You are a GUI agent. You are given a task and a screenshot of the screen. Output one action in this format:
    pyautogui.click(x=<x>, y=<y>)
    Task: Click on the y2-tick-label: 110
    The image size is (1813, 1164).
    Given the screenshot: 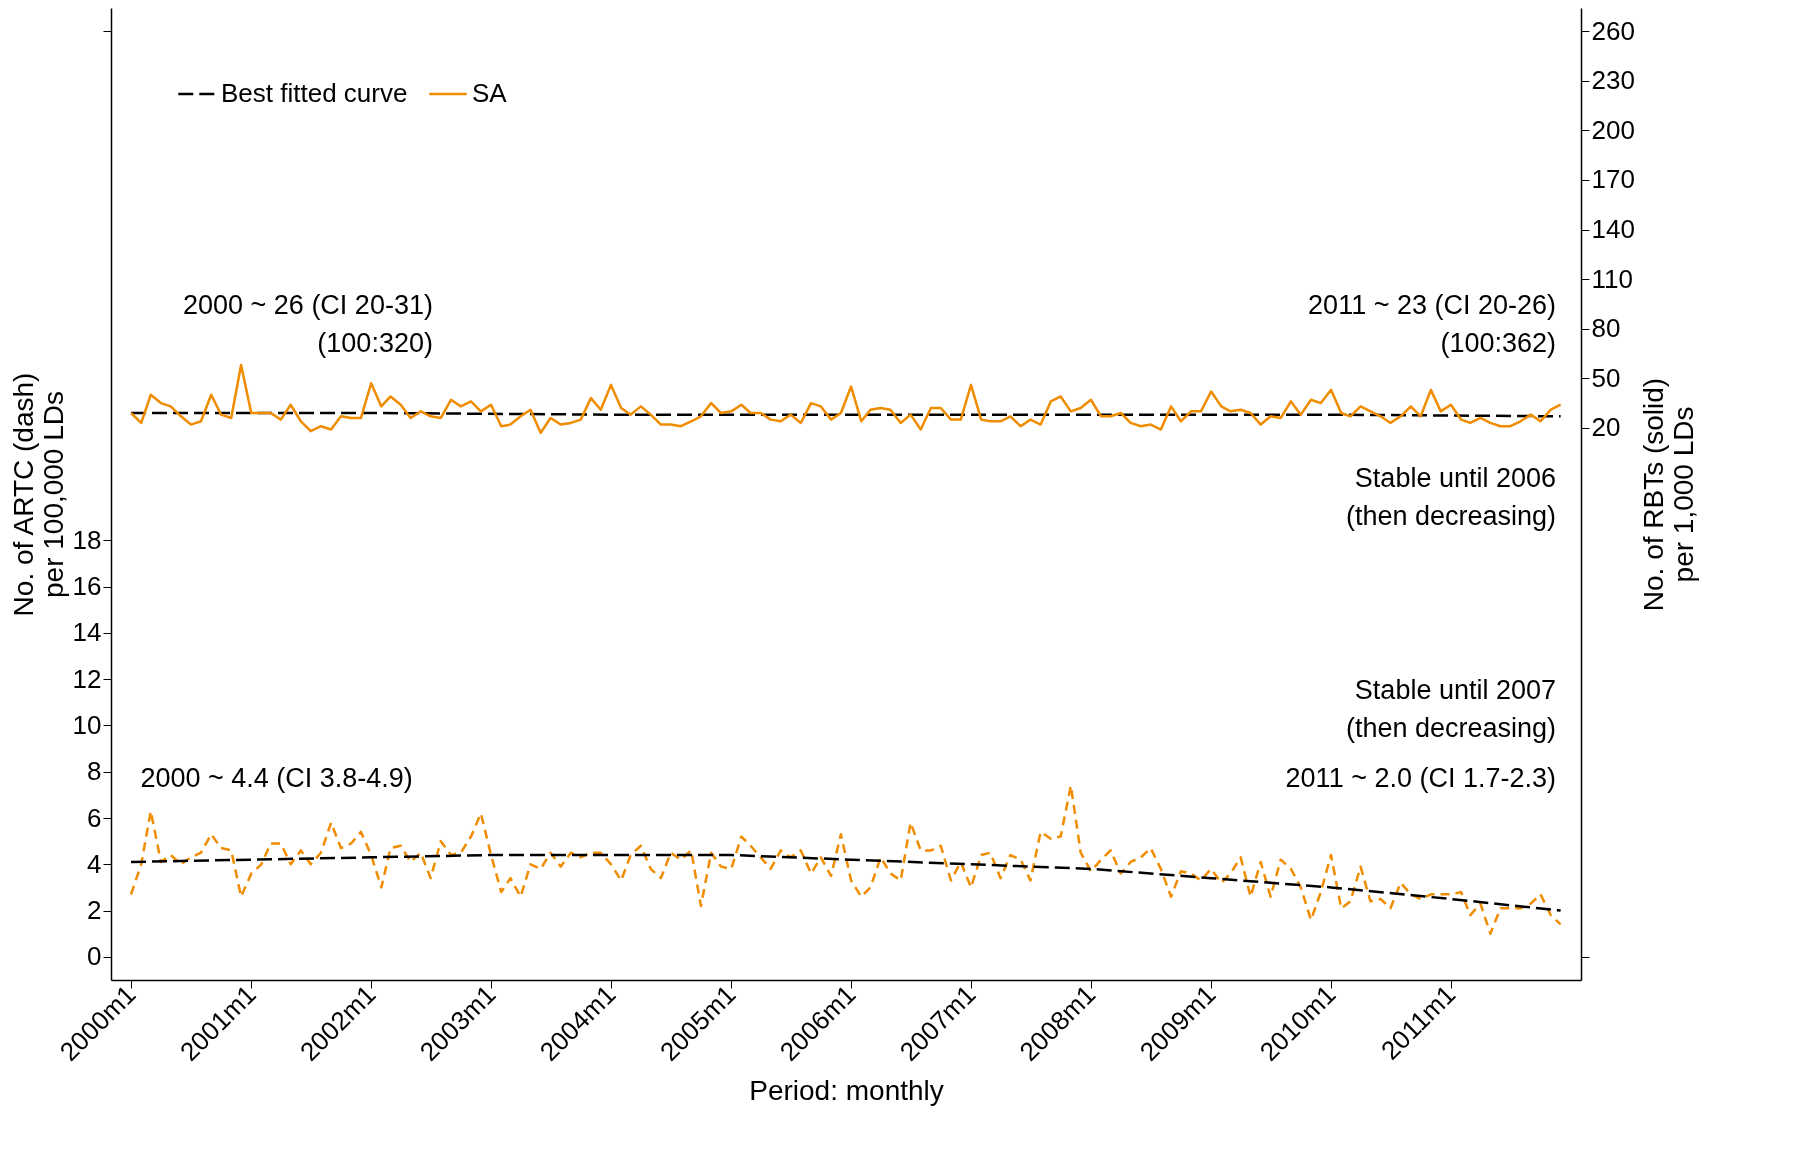 What is the action you would take?
    pyautogui.click(x=1612, y=278)
    